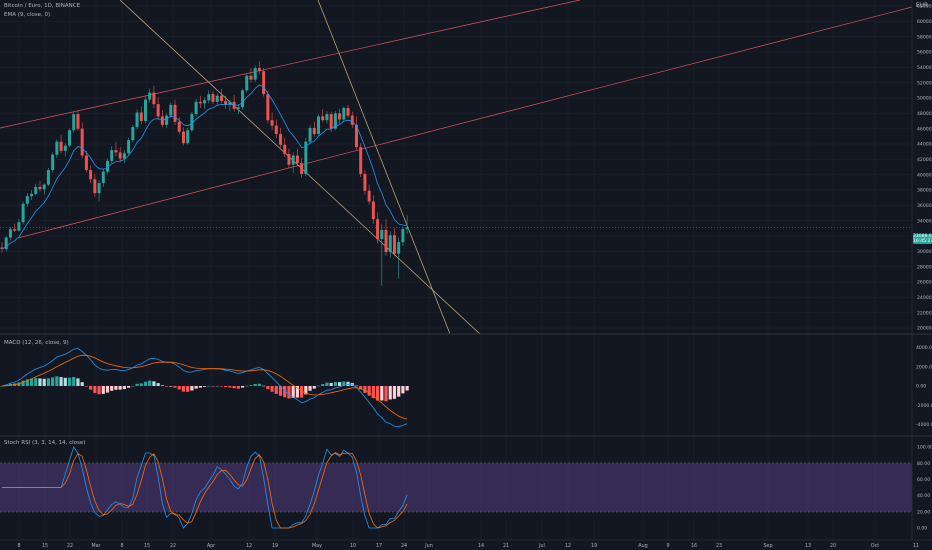 The image size is (932, 550). What do you see at coordinates (924, 252) in the screenshot?
I see `price-axis-tick: 30000.00` at bounding box center [924, 252].